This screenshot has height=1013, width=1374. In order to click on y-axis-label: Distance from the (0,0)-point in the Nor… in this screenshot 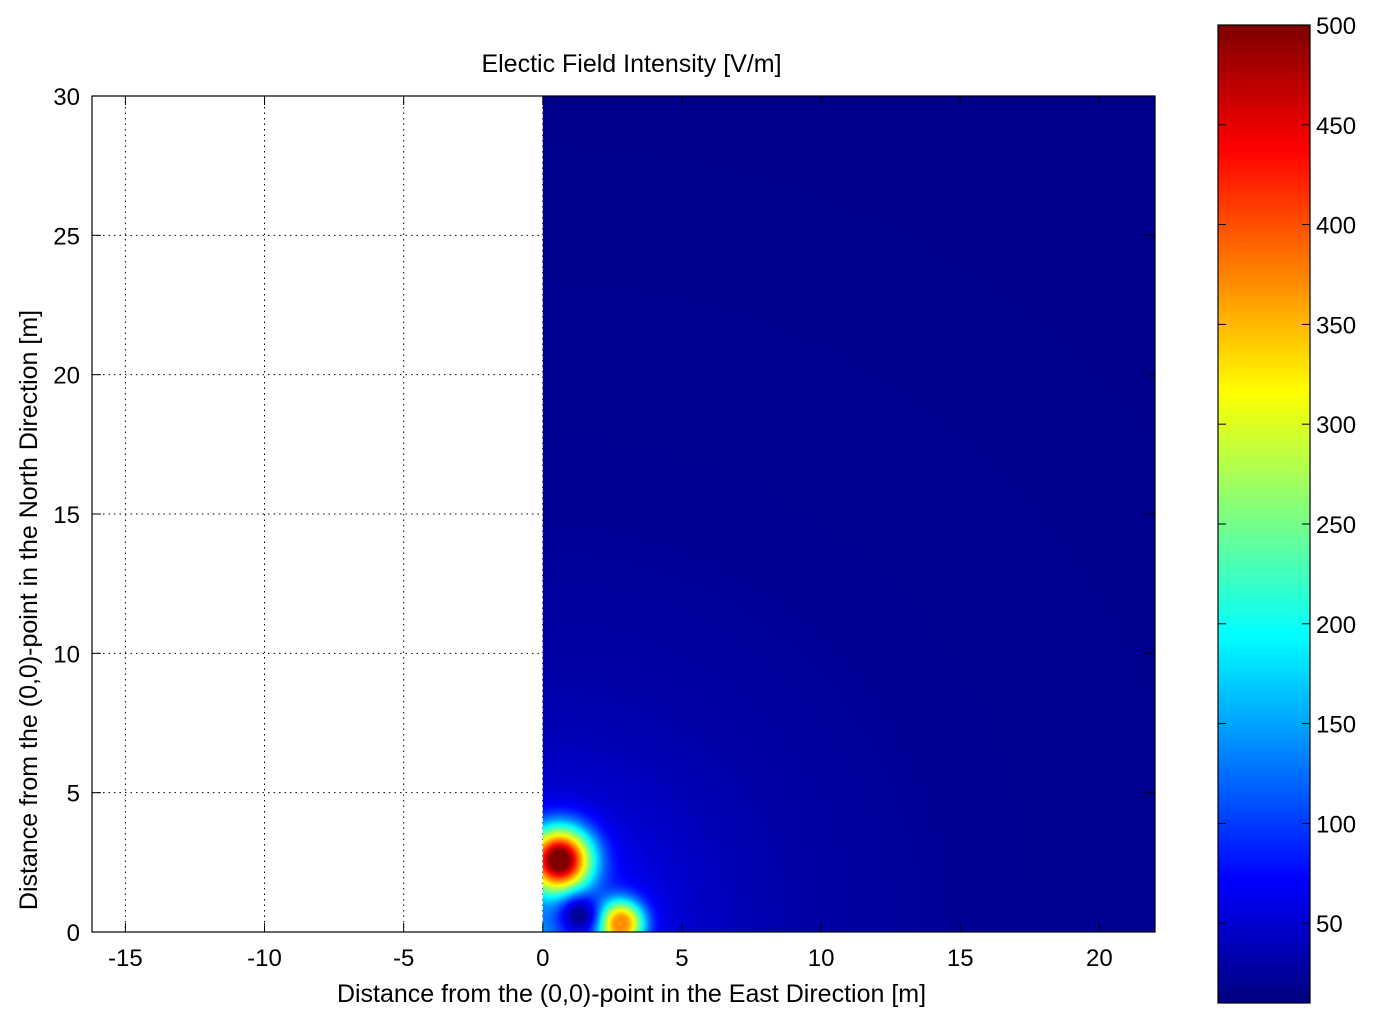, I will do `click(29, 610)`.